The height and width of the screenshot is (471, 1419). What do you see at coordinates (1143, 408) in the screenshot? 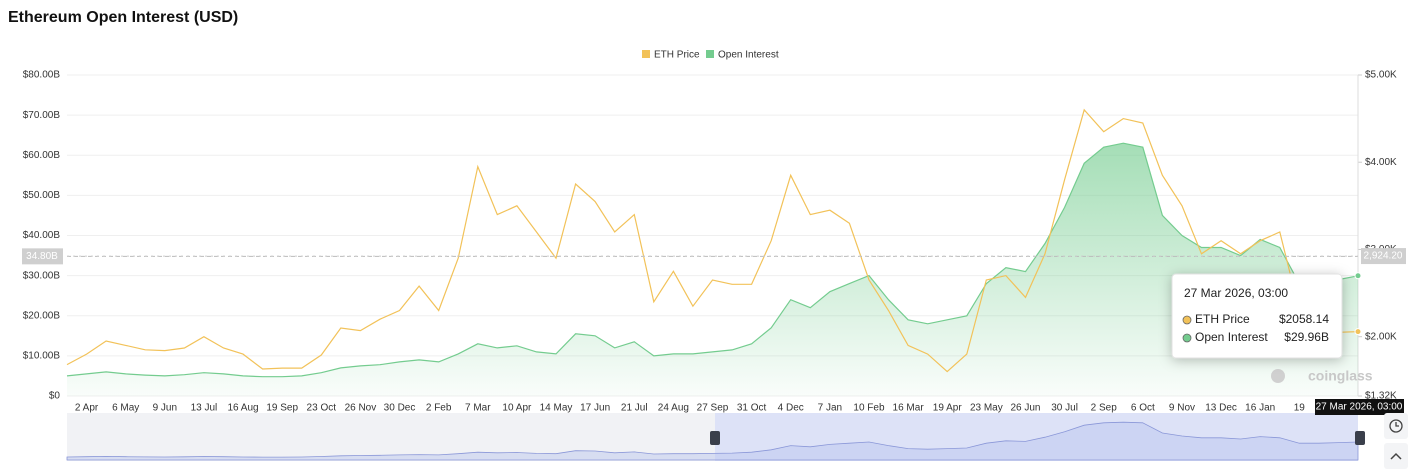
I see `x-tick-label: 6 Oct` at bounding box center [1143, 408].